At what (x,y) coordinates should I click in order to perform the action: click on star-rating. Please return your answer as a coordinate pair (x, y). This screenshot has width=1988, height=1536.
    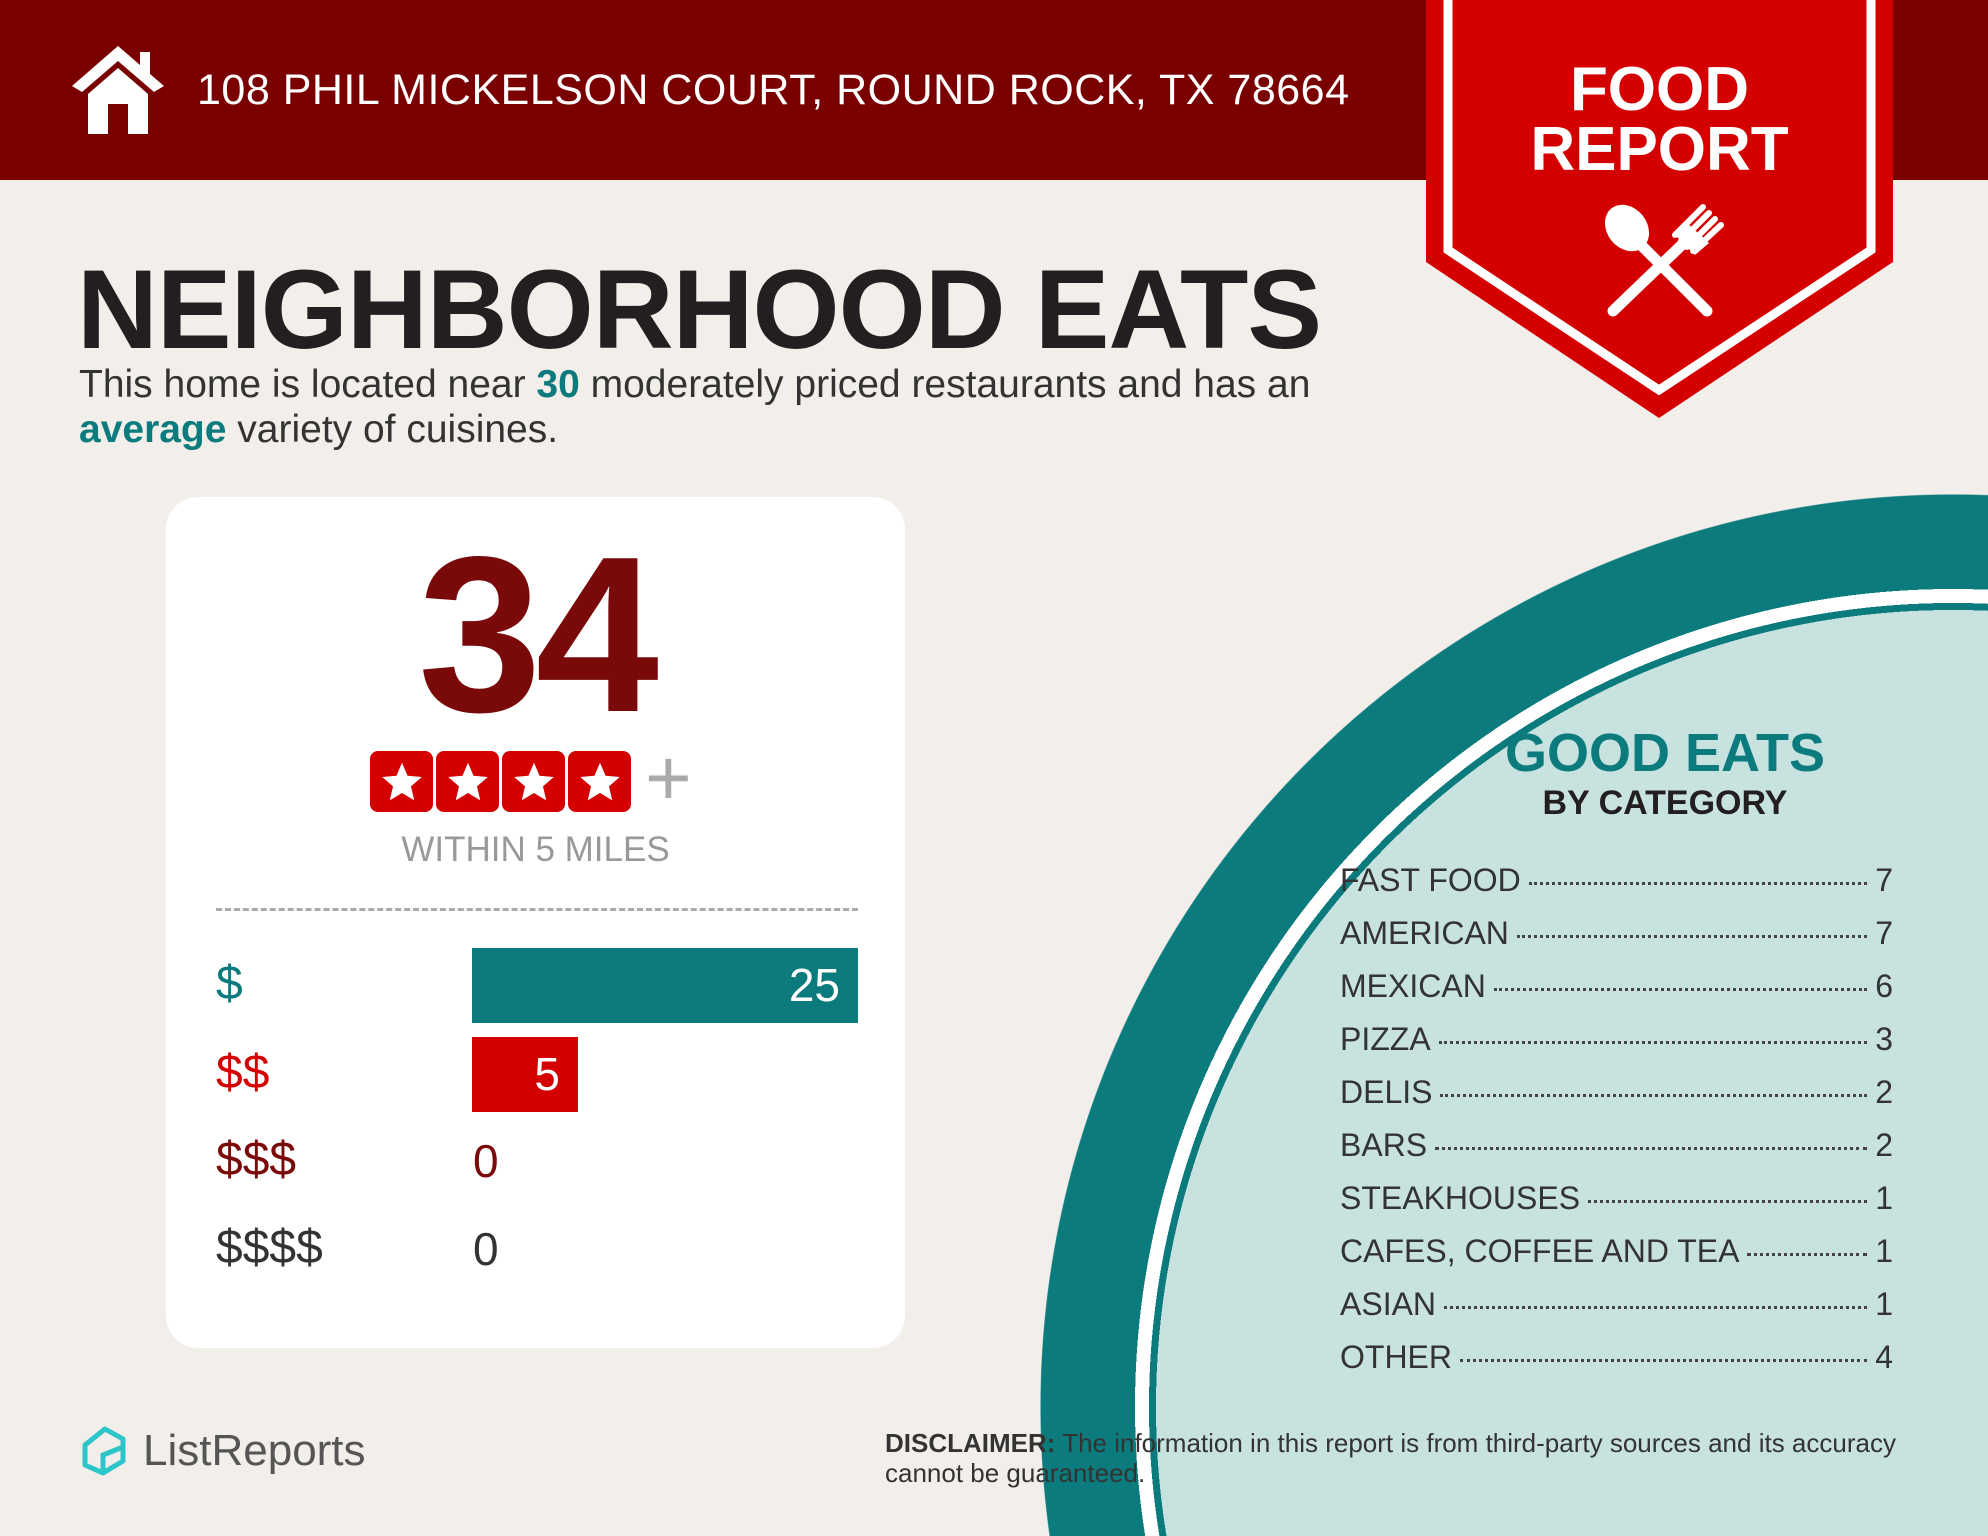
    Looking at the image, I should click on (500, 781).